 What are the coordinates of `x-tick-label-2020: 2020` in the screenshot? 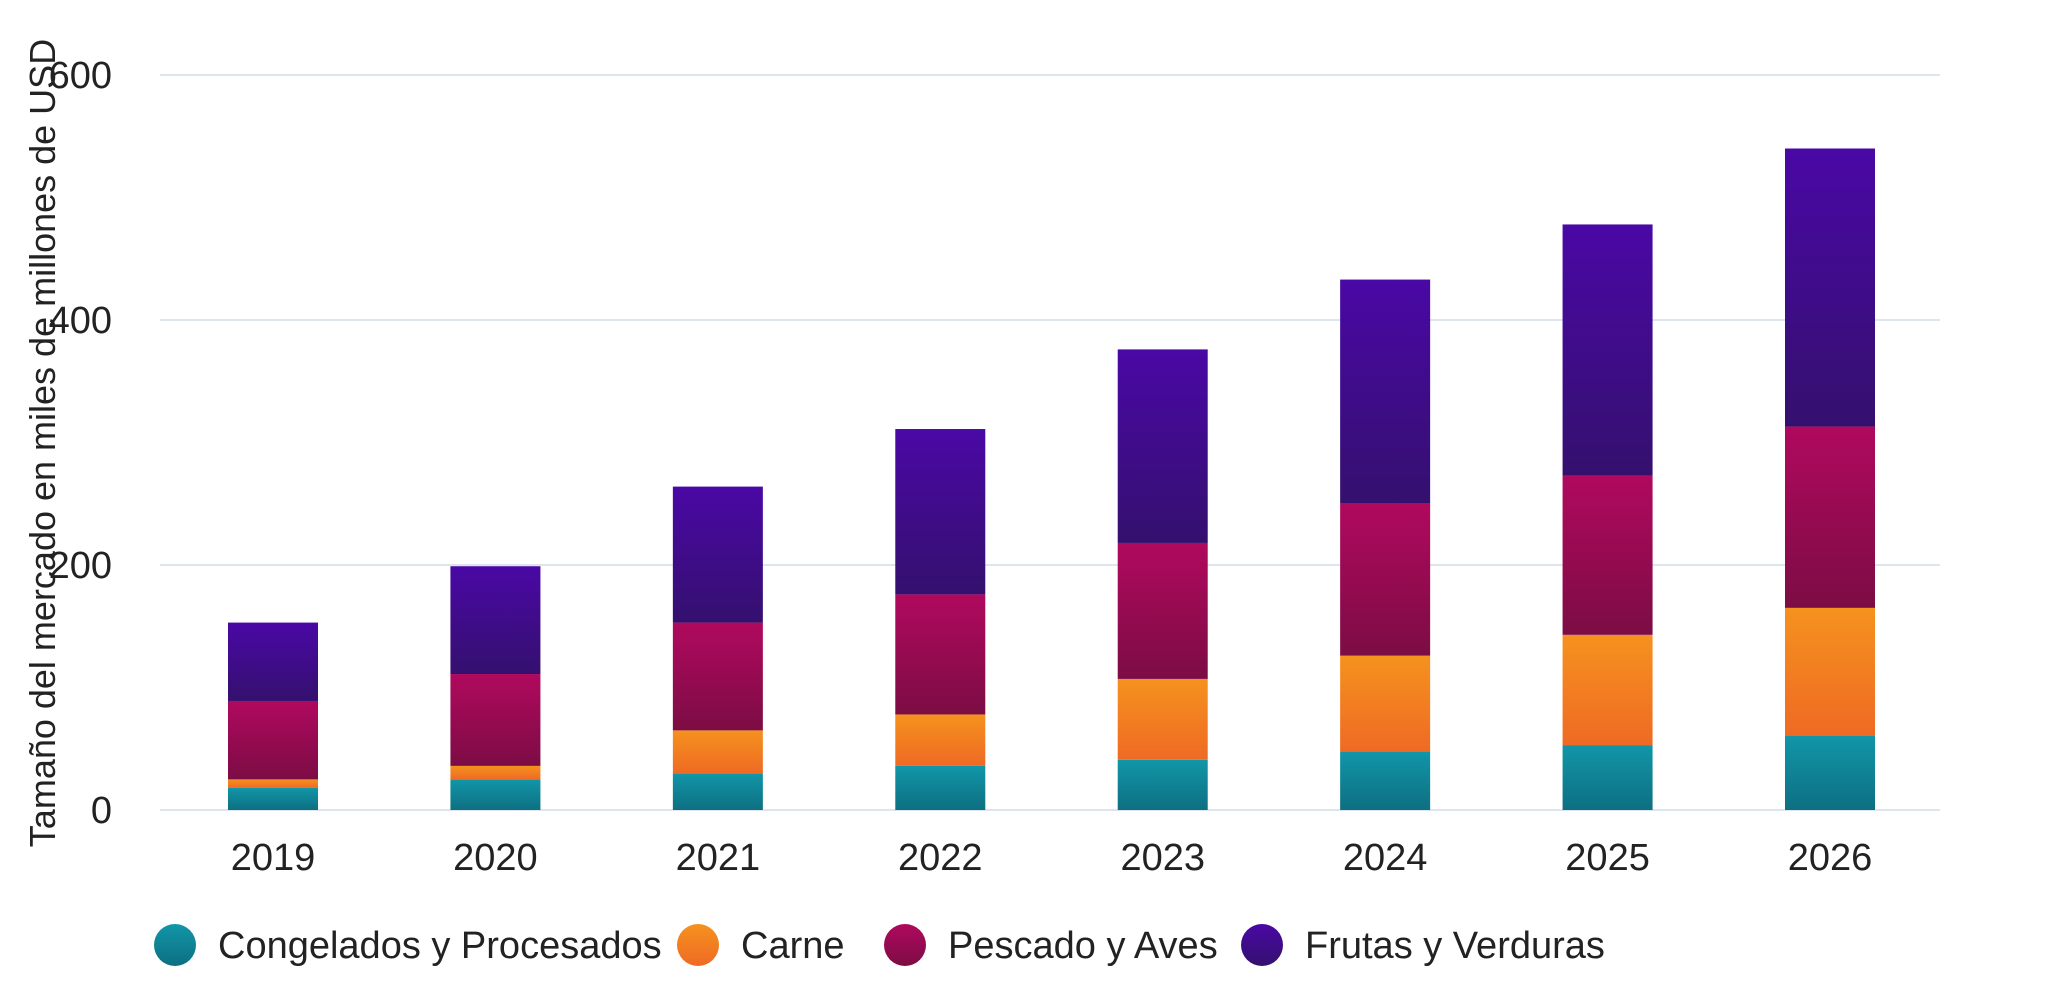 It's located at (495, 858).